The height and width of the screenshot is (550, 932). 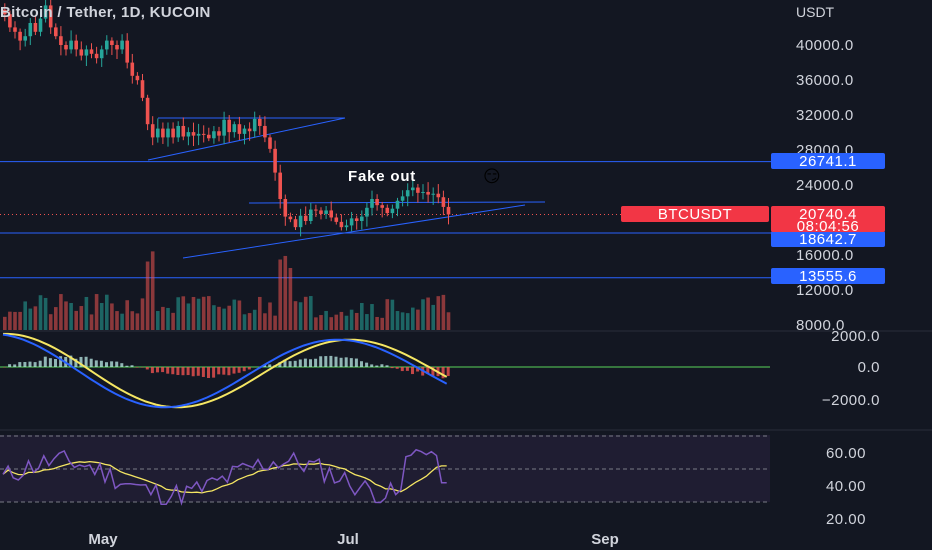 What do you see at coordinates (605, 539) in the screenshot?
I see `time-tick-label: Sep` at bounding box center [605, 539].